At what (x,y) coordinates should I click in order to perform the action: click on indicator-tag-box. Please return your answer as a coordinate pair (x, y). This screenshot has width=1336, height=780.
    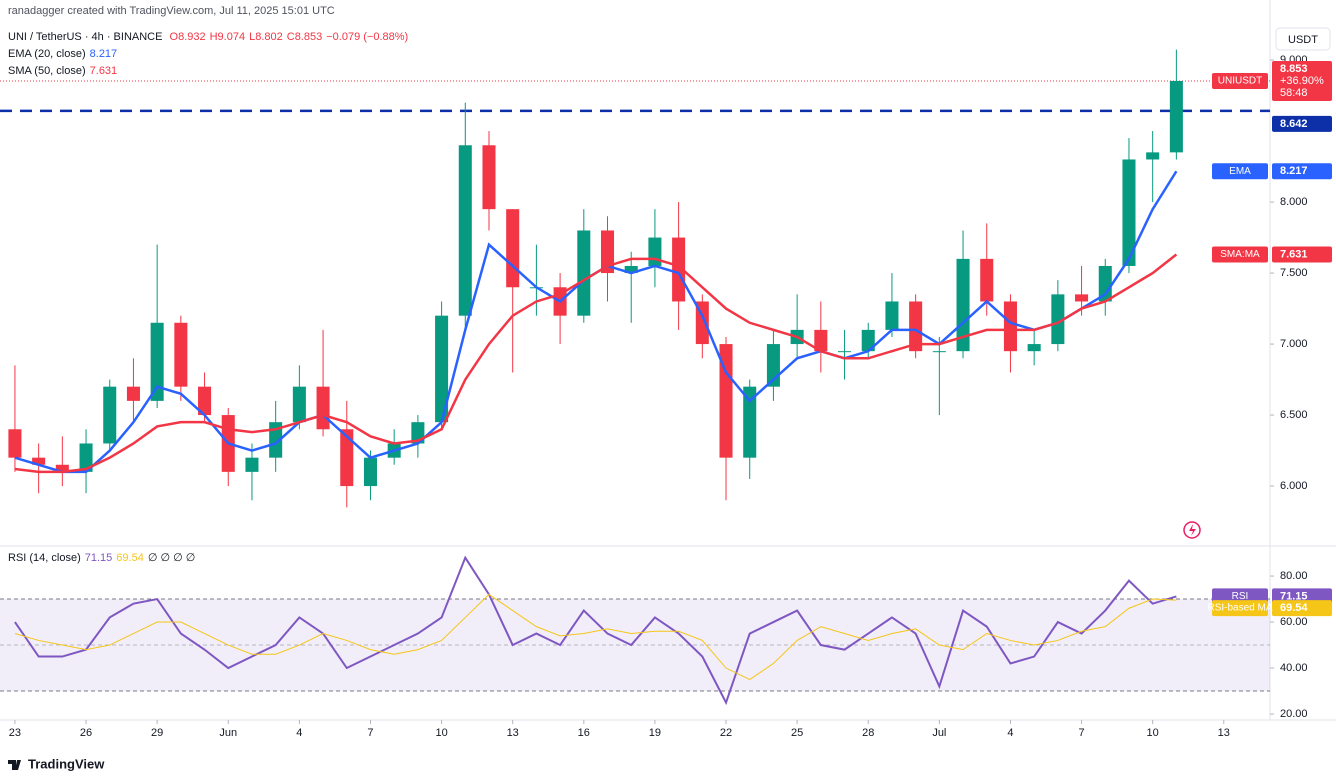
    Looking at the image, I should click on (1302, 171).